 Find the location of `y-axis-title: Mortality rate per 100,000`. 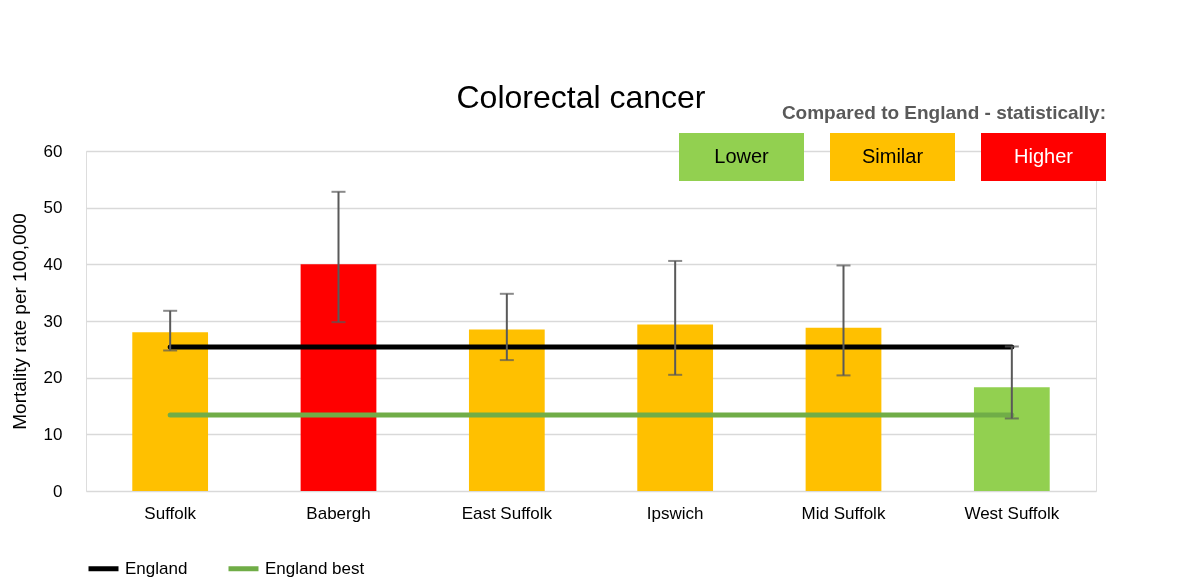

y-axis-title: Mortality rate per 100,000 is located at coordinates (19, 321).